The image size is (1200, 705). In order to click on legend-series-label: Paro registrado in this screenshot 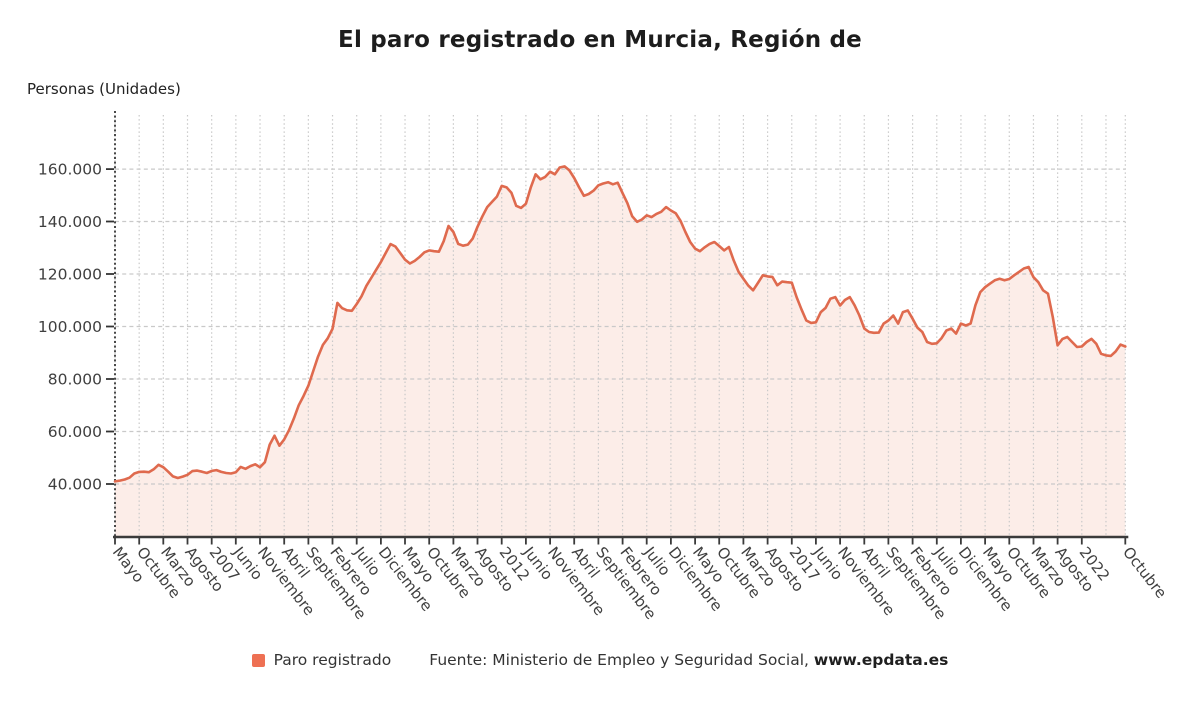, I will do `click(332, 660)`.